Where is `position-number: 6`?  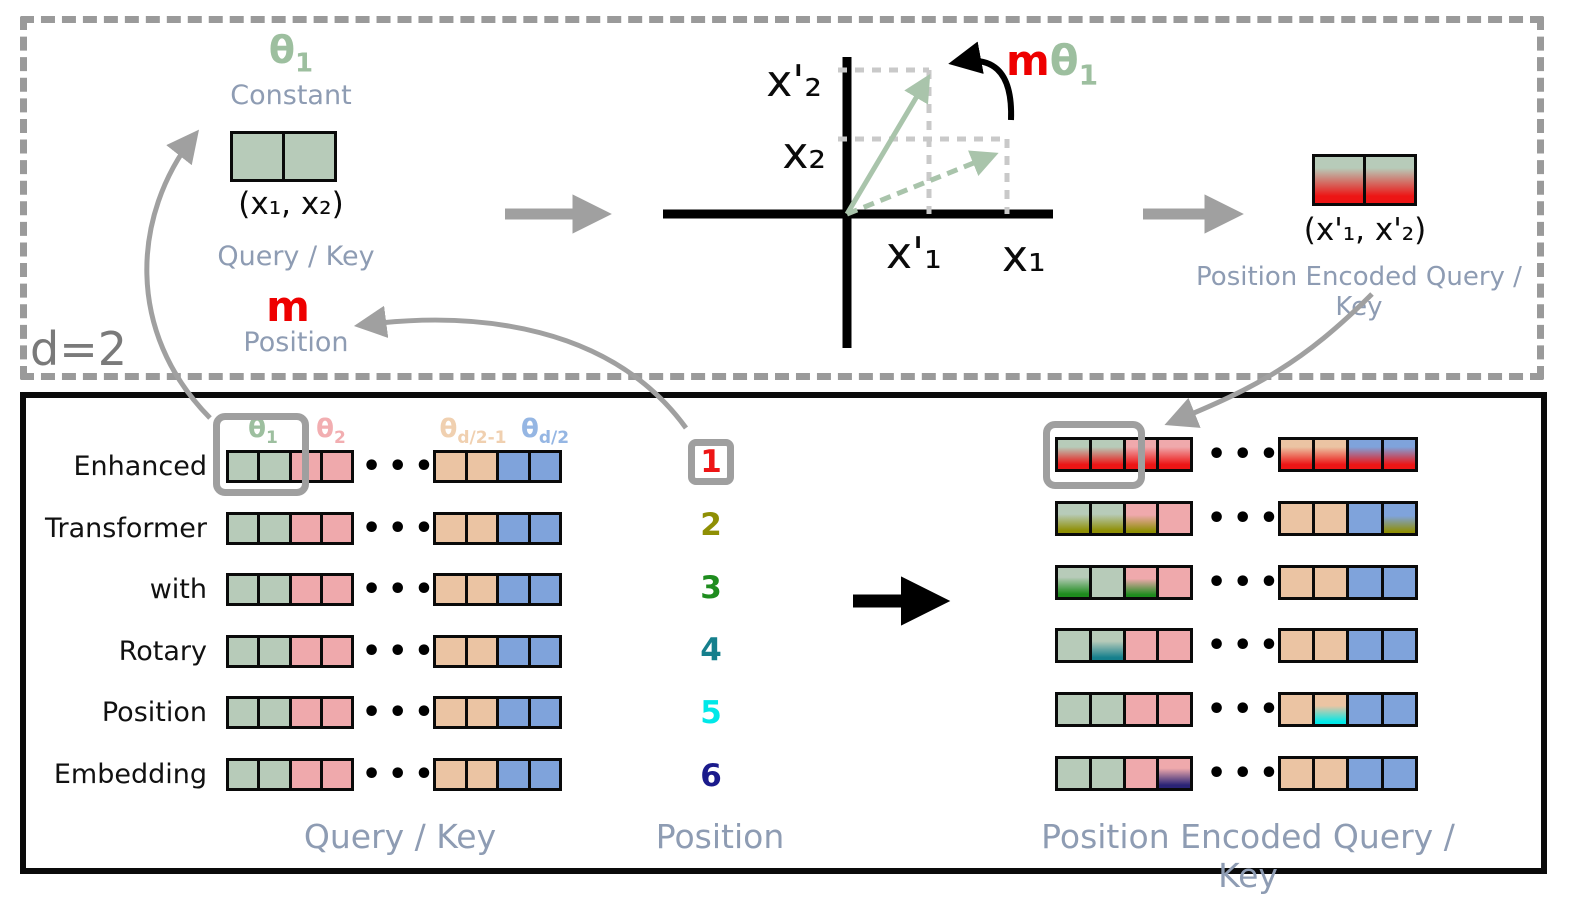 position-number: 6 is located at coordinates (711, 776).